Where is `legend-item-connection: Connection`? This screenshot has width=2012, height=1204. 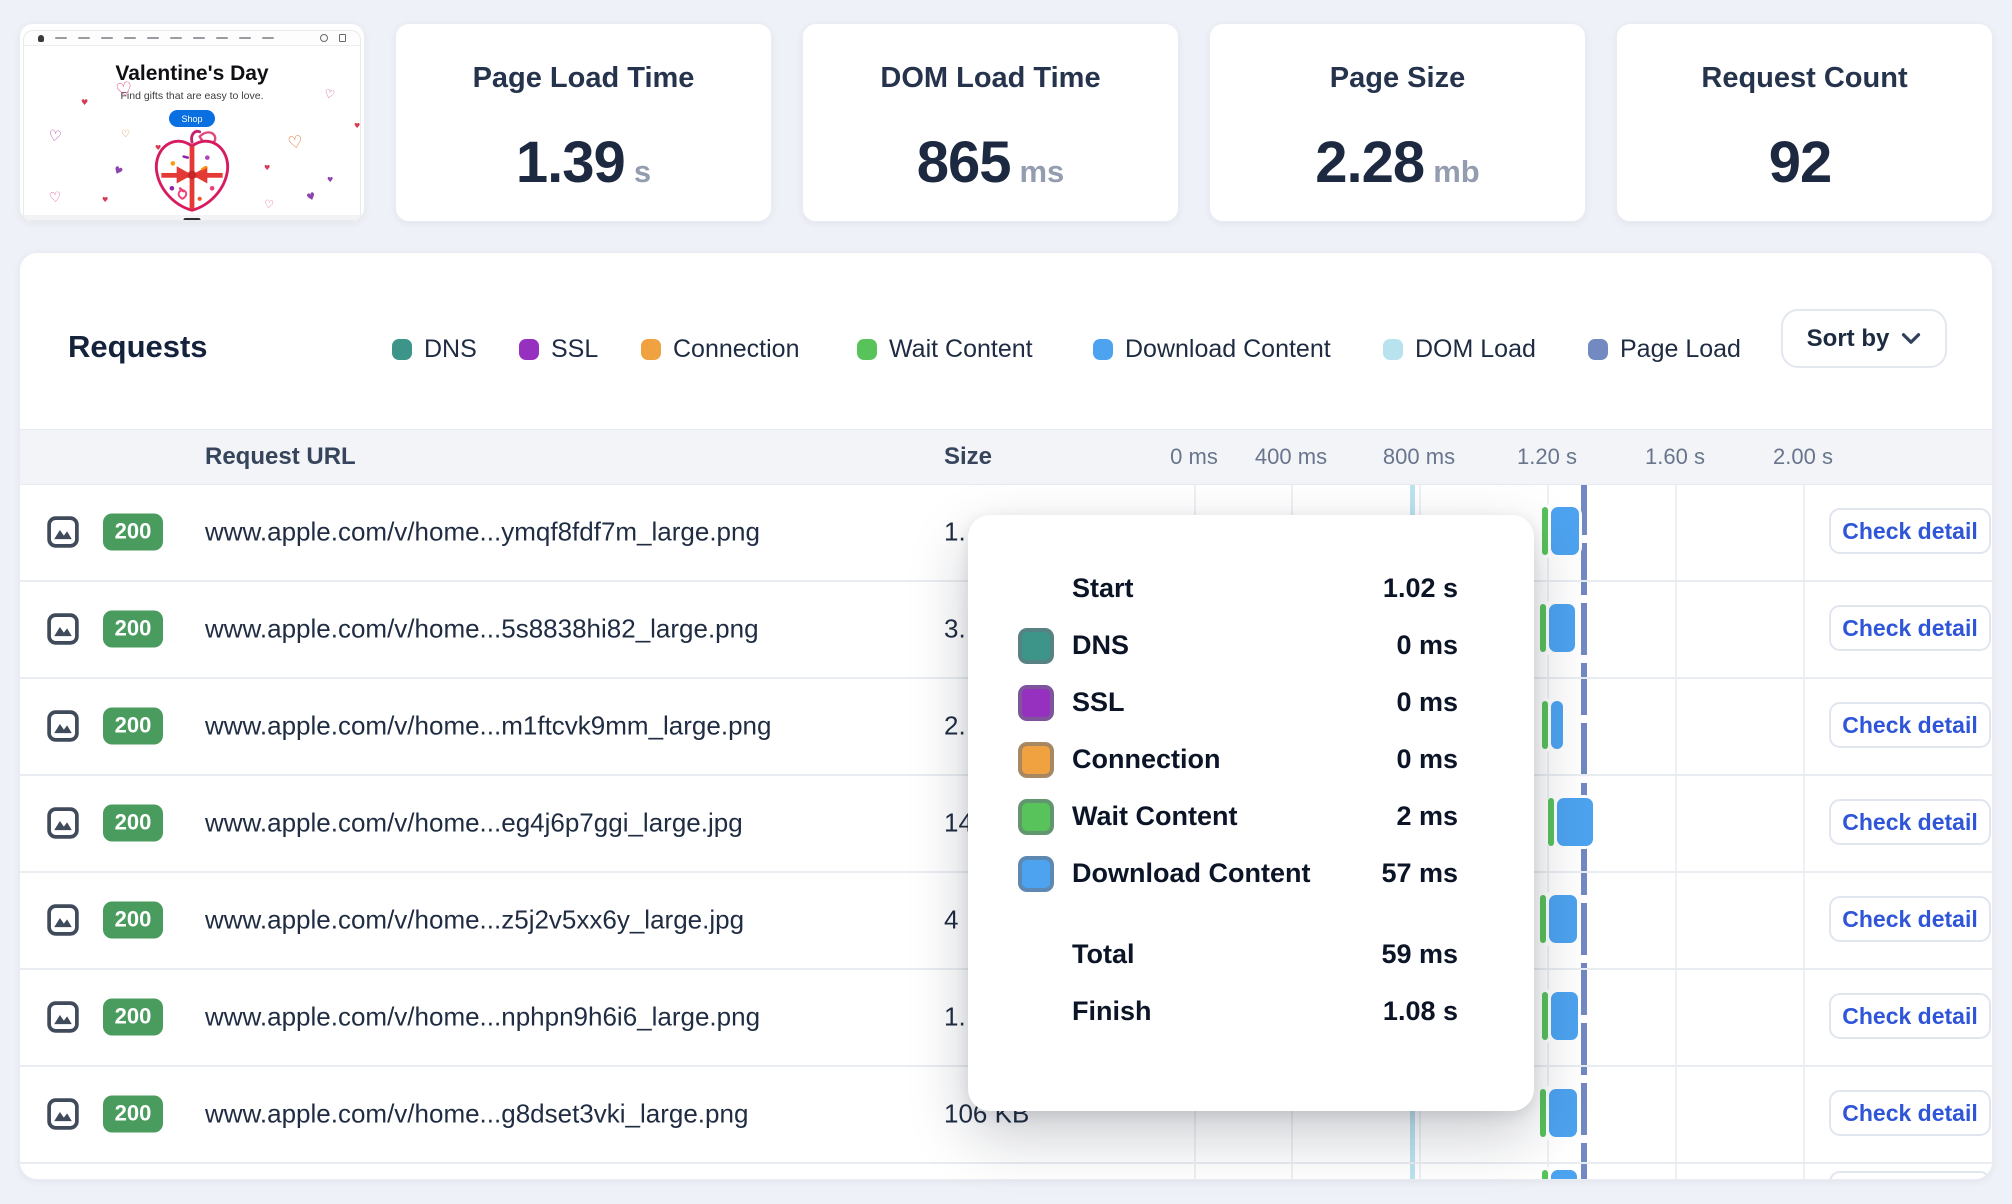
legend-item-connection: Connection is located at coordinates (720, 349).